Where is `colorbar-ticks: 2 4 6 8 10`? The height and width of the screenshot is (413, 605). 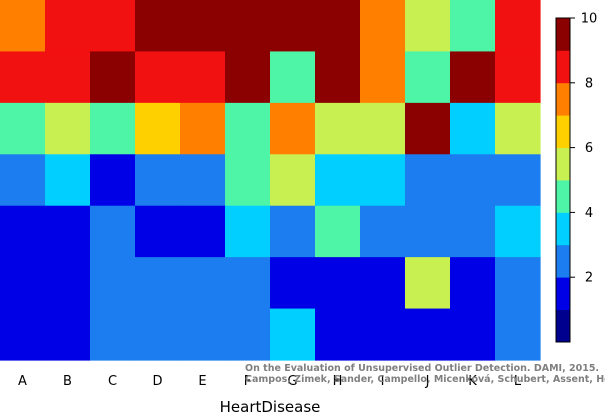
colorbar-ticks: 2 4 6 8 10 is located at coordinates (583, 149).